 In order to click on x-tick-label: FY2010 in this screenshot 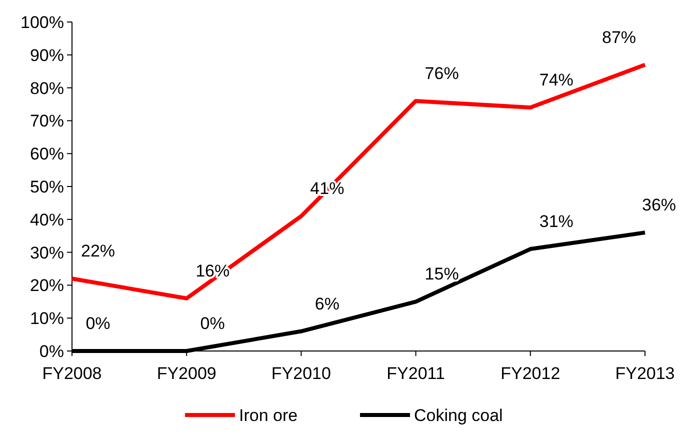, I will do `click(301, 373)`.